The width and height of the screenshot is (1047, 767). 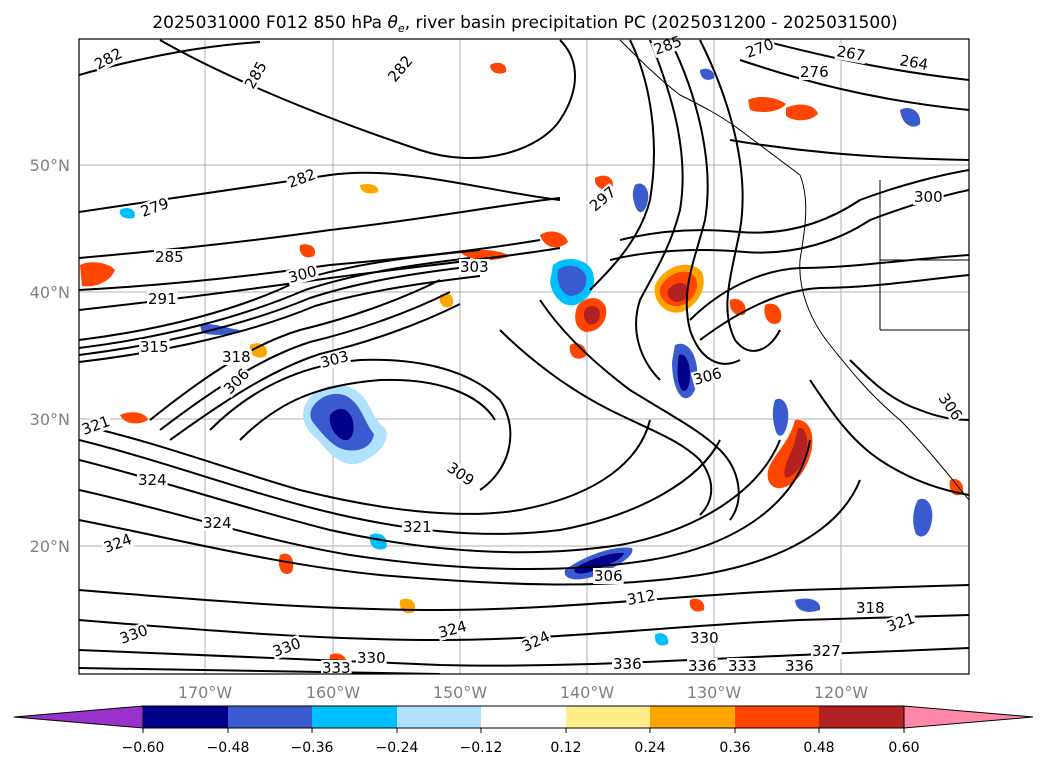 I want to click on contour-label: 324, so click(x=217, y=523).